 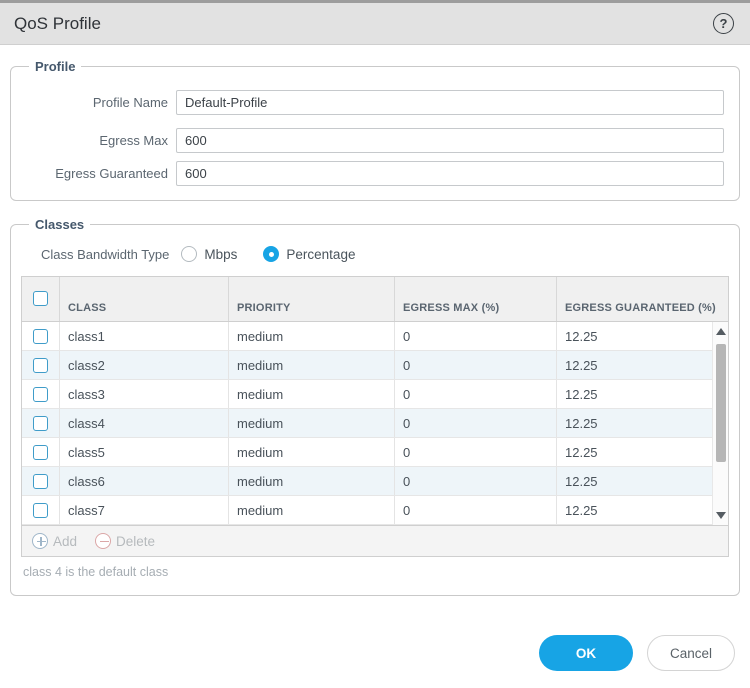 I want to click on dialog-actions: OK Cancel, so click(x=637, y=653).